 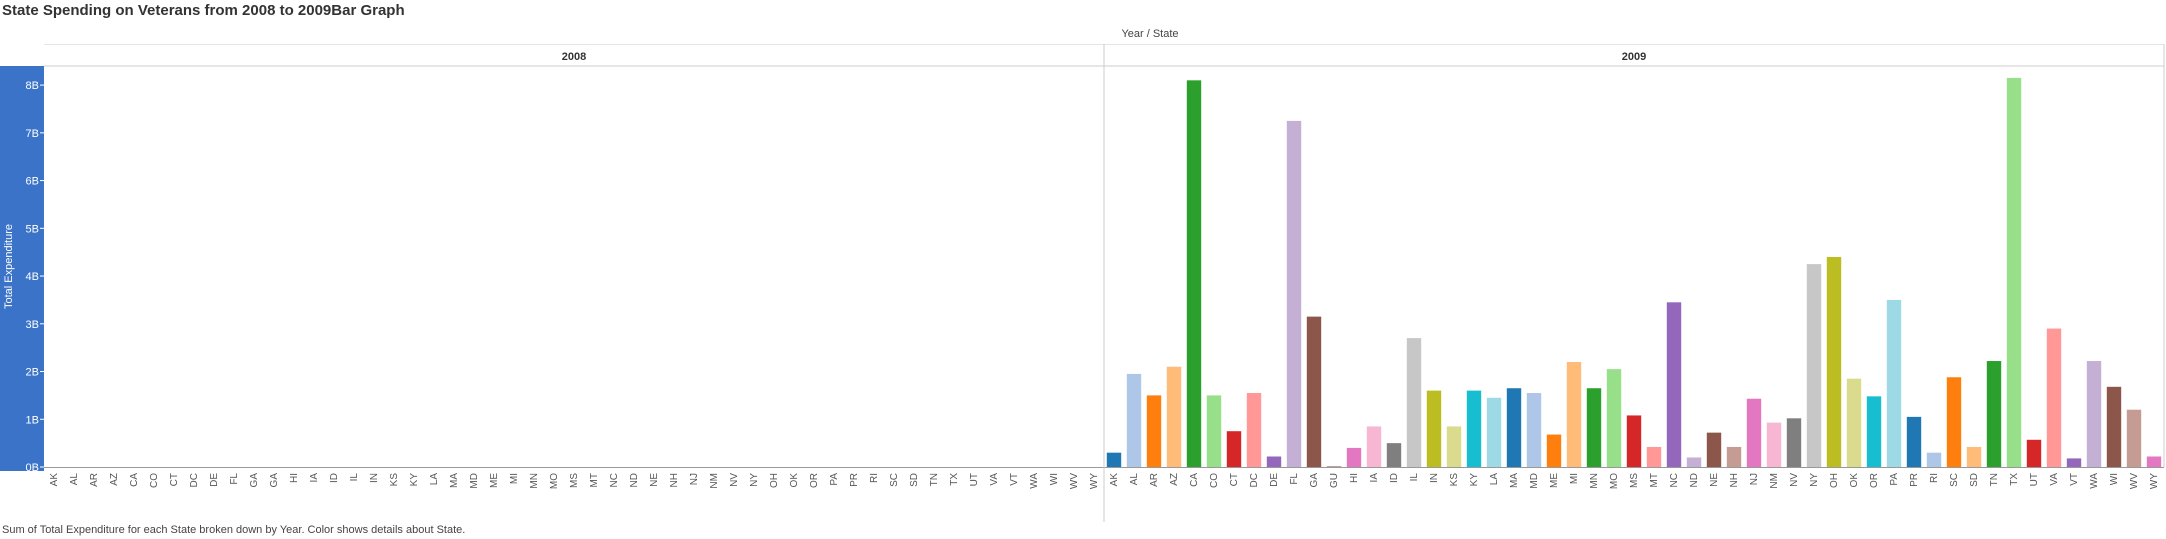 I want to click on x-tick-label: NV, so click(x=1794, y=480).